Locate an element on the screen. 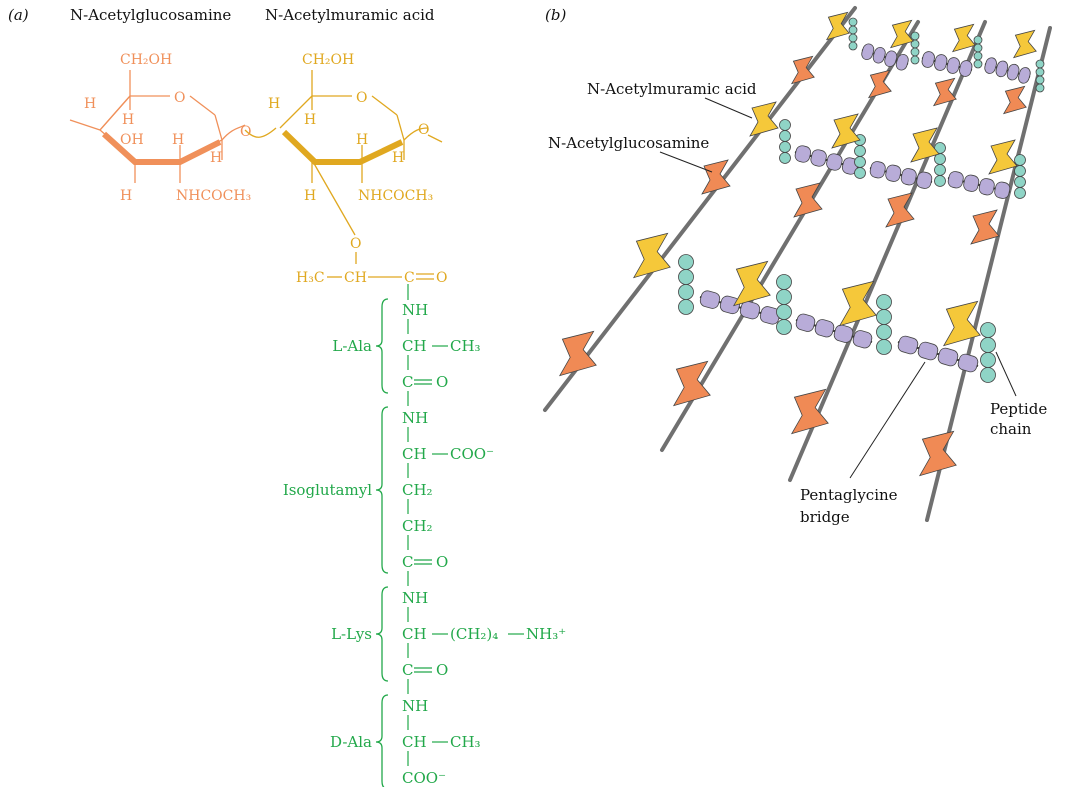  glycosidic-oxygen: O is located at coordinates (245, 132).